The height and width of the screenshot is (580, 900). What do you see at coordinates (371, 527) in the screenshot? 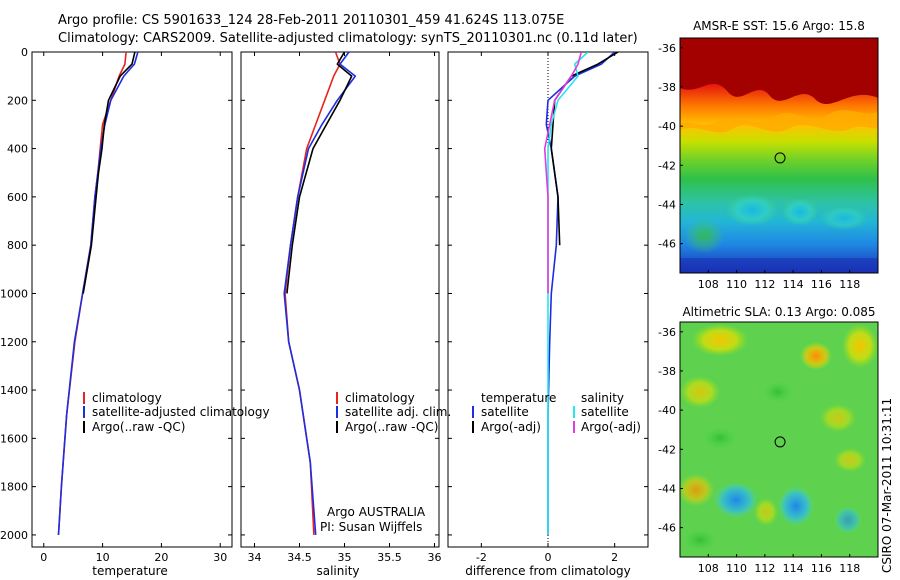
I see `annotation-pi: PI: Susan Wijffels` at bounding box center [371, 527].